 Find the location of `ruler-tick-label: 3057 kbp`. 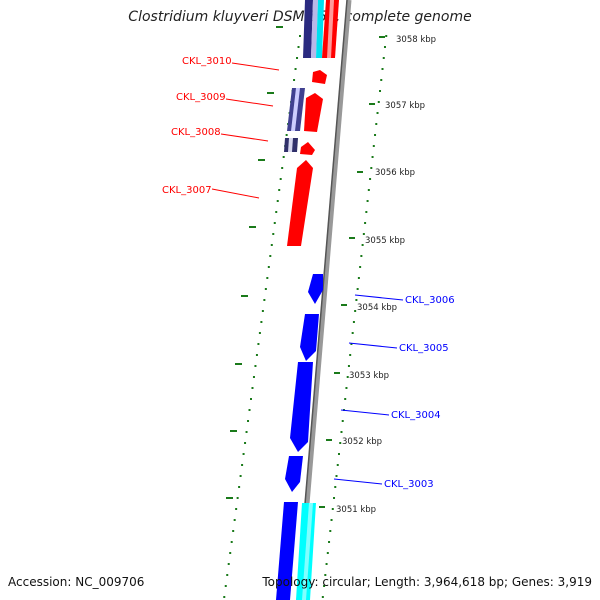

ruler-tick-label: 3057 kbp is located at coordinates (405, 106).